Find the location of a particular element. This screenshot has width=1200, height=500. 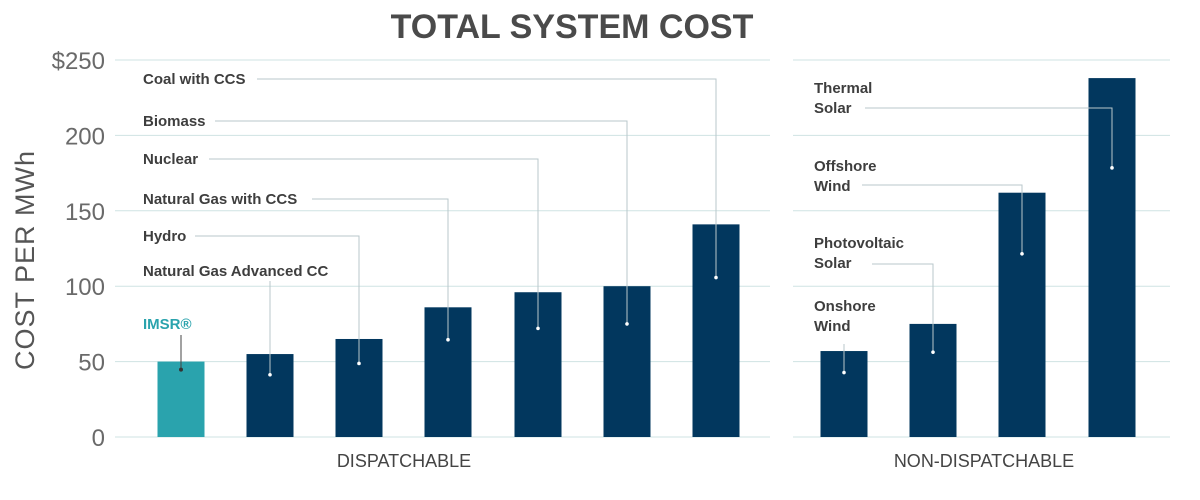

category-label: Natural Gas Advanced CC is located at coordinates (235, 271).